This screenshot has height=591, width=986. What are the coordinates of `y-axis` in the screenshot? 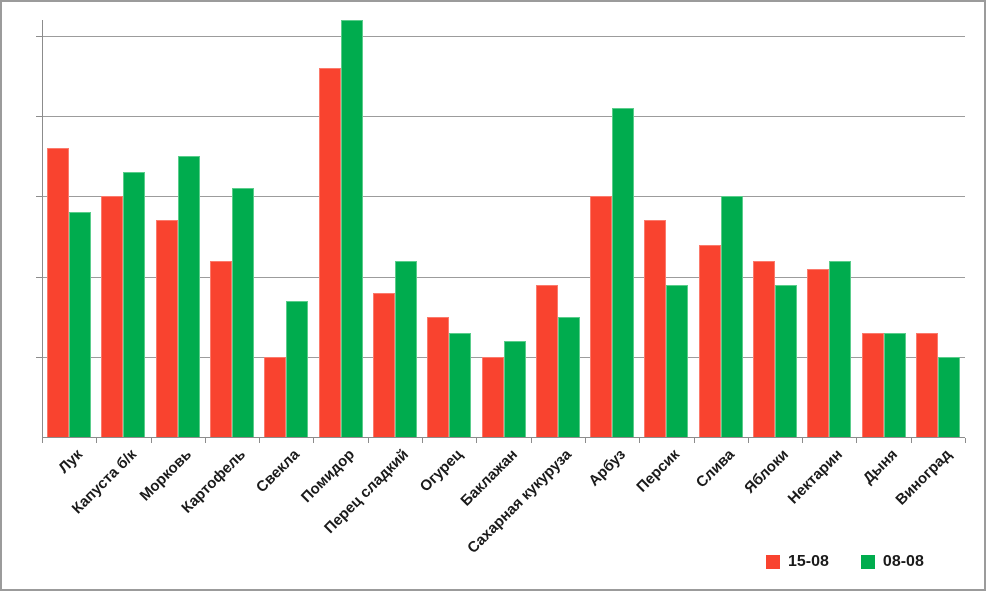 It's located at (42, 229).